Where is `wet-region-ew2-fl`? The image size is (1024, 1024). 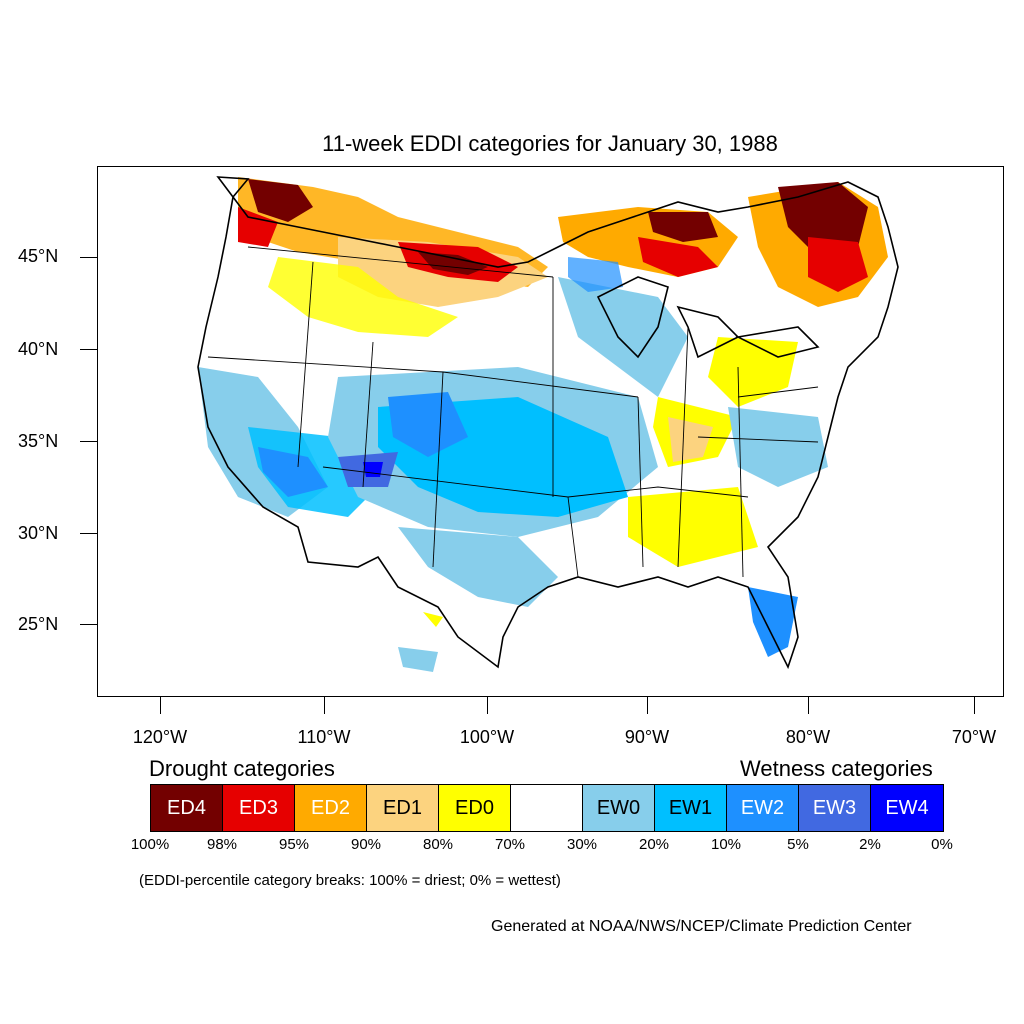 wet-region-ew2-fl is located at coordinates (773, 622).